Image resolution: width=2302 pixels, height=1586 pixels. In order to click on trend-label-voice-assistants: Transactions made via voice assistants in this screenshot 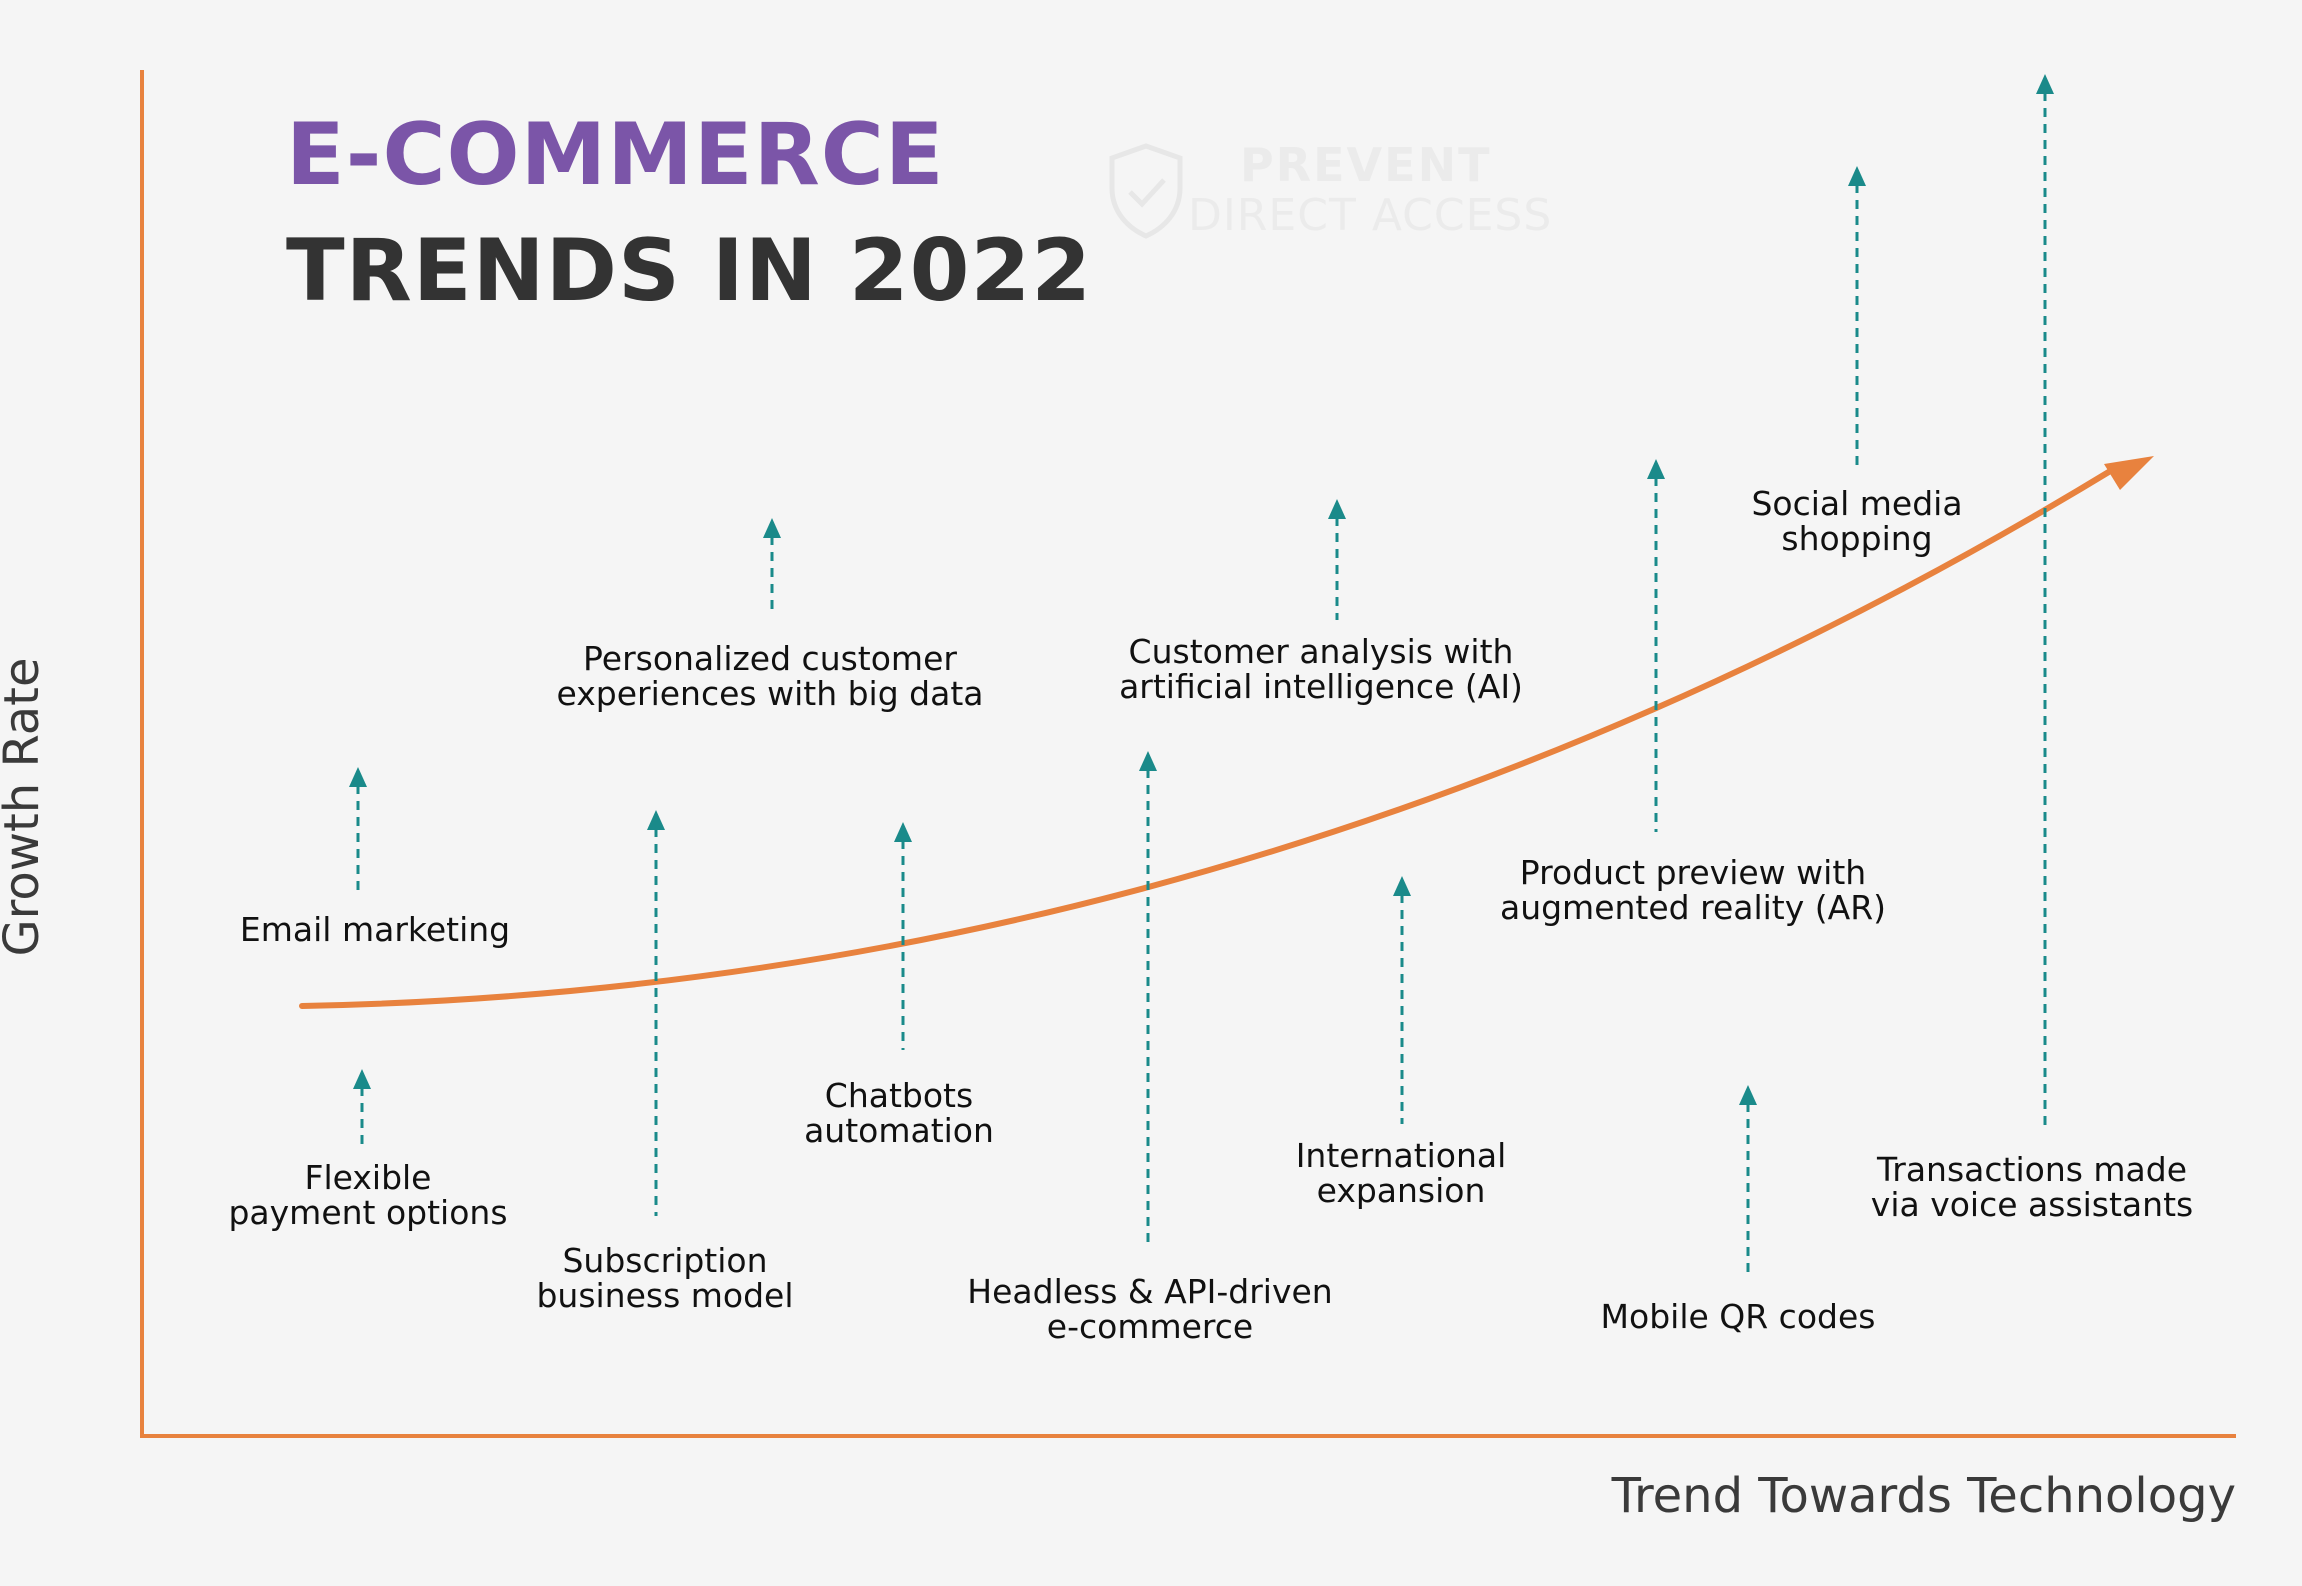, I will do `click(2032, 1187)`.